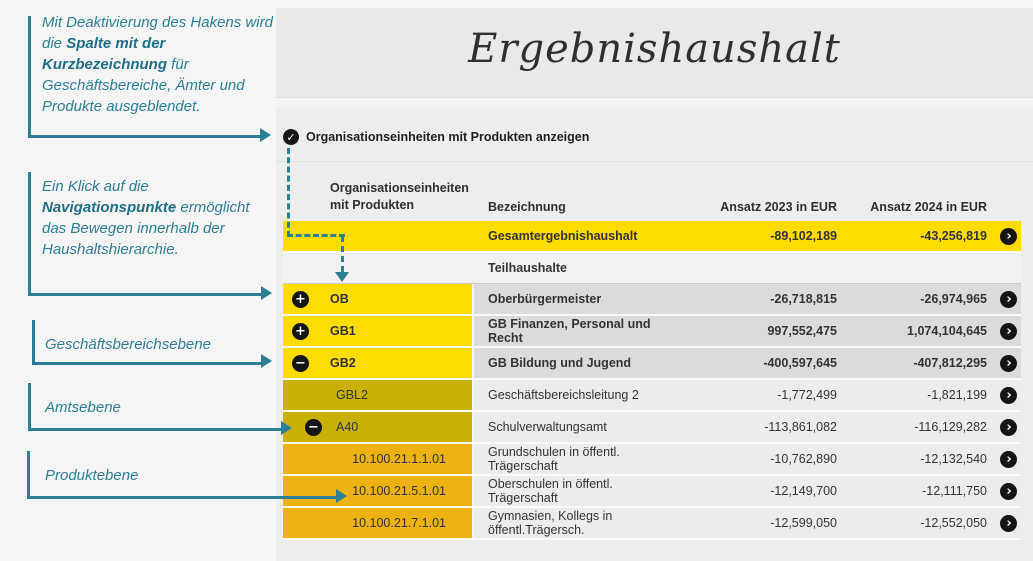  What do you see at coordinates (803, 236) in the screenshot?
I see `ansatz-2023-cell: -89,102,189` at bounding box center [803, 236].